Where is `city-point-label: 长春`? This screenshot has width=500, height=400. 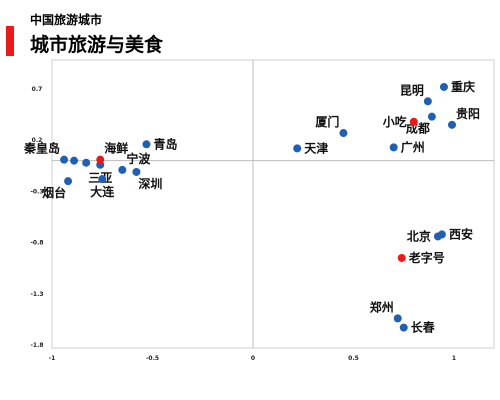
city-point-label: 长春 is located at coordinates (423, 327).